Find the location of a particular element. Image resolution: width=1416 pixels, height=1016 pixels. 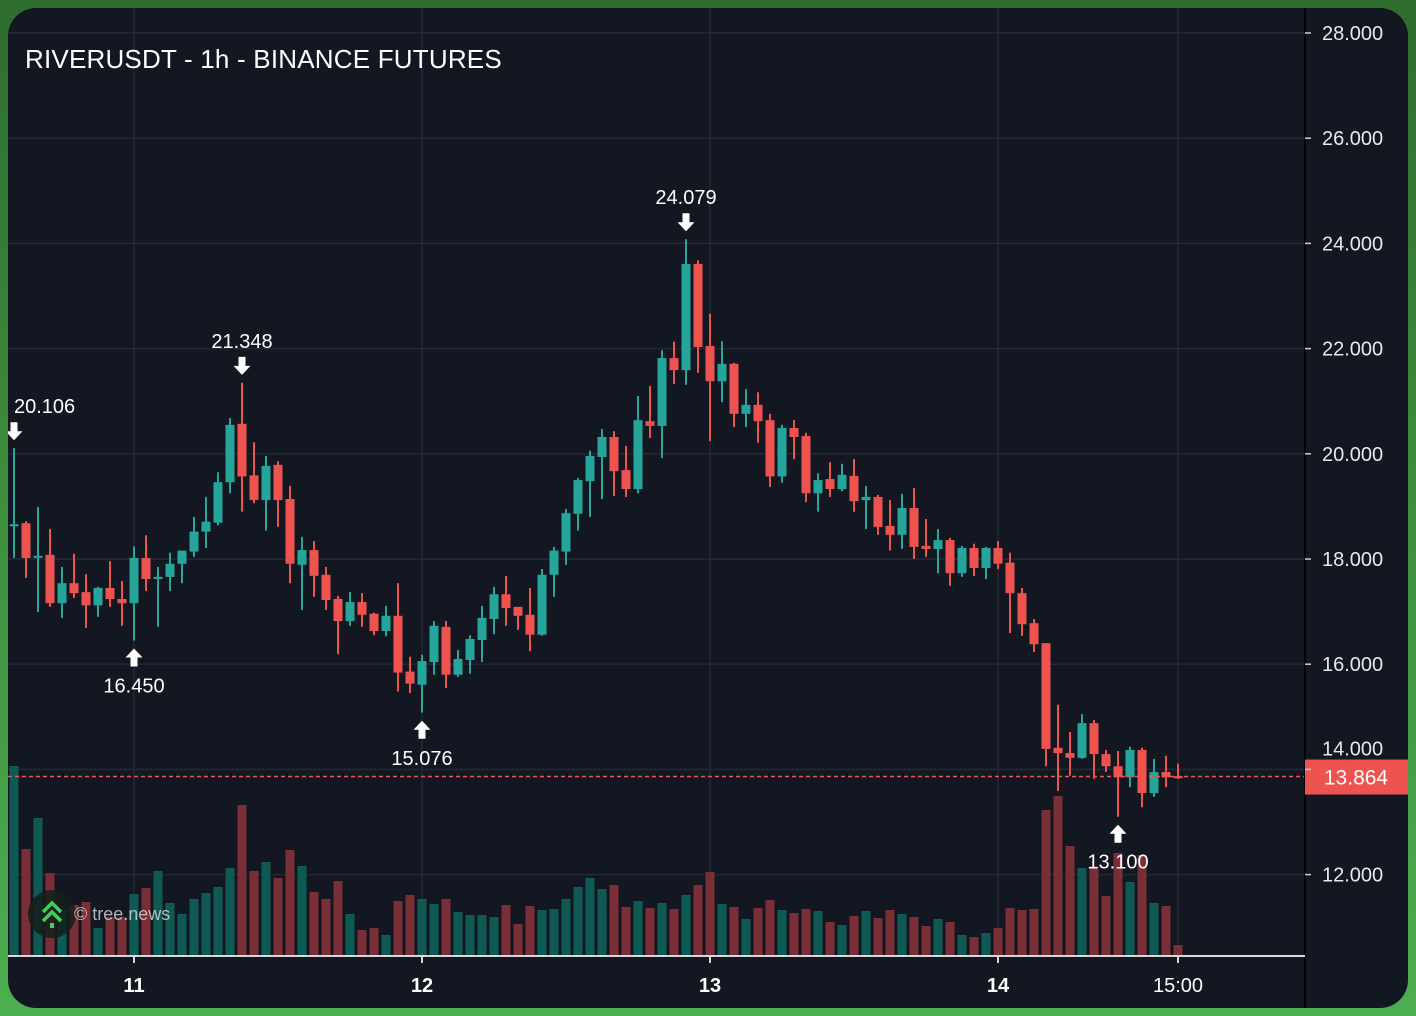

y-tick-label: 20.000 is located at coordinates (1352, 455).